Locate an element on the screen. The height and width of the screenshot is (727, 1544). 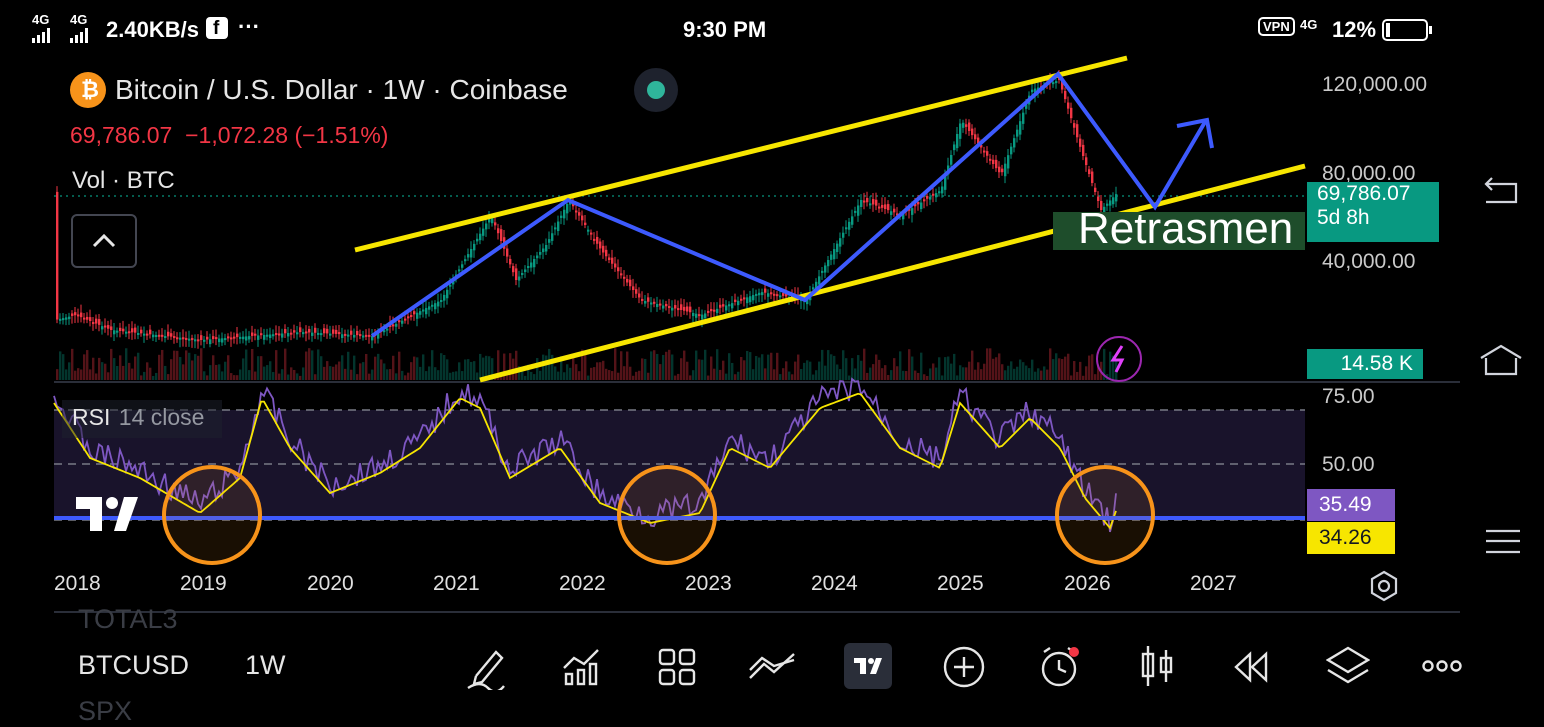
menu-nav-button is located at coordinates (1503, 544).